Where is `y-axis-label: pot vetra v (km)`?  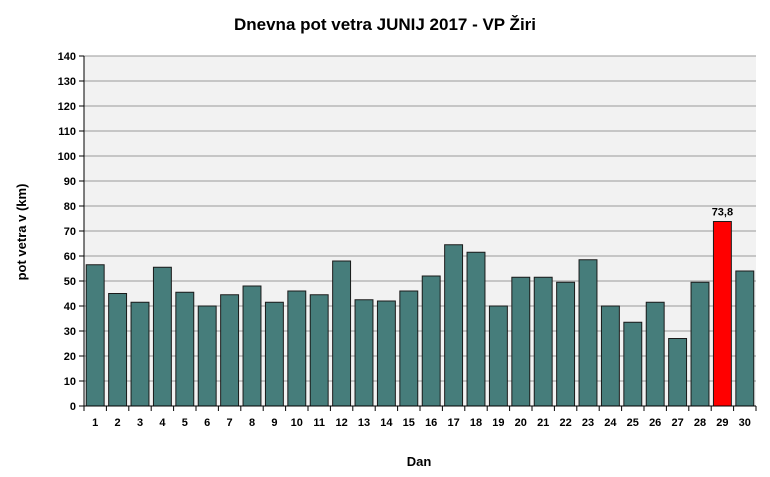
y-axis-label: pot vetra v (km) is located at coordinates (21, 232).